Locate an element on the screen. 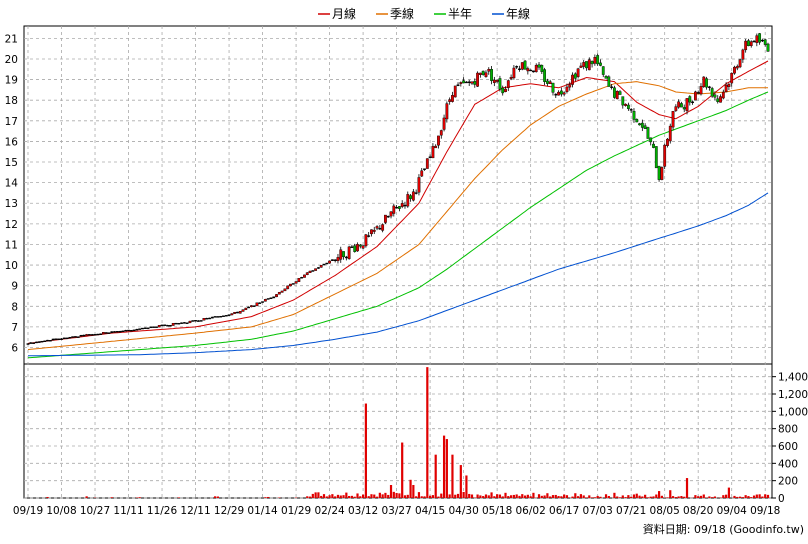 This screenshot has width=808, height=544. data-date-footer: 資料日期: 09/18 (Goodinfo.tw) is located at coordinates (723, 529).